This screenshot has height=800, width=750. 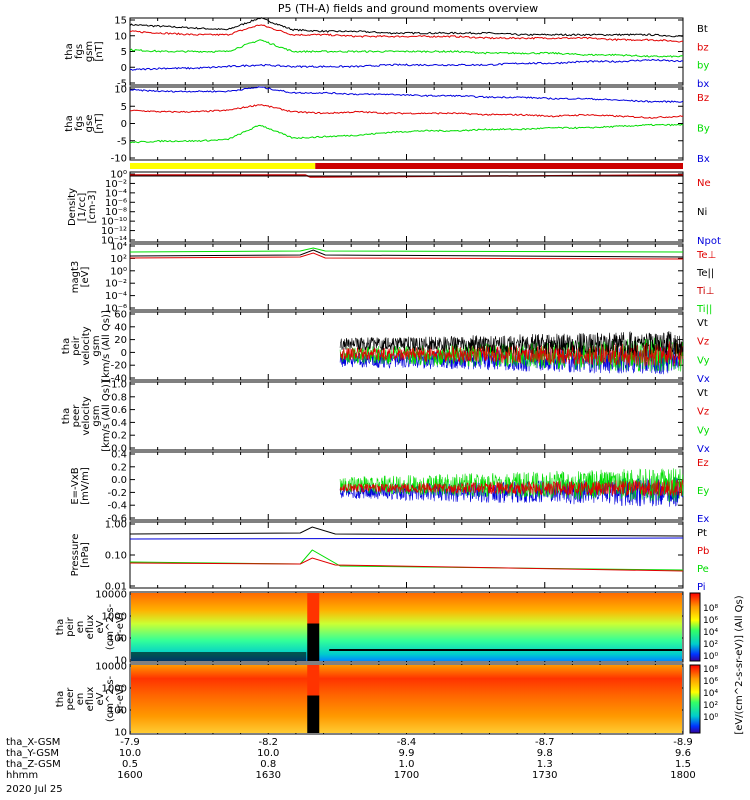 What do you see at coordinates (116, 284) in the screenshot?
I see `ytick-label: 10⁻²` at bounding box center [116, 284].